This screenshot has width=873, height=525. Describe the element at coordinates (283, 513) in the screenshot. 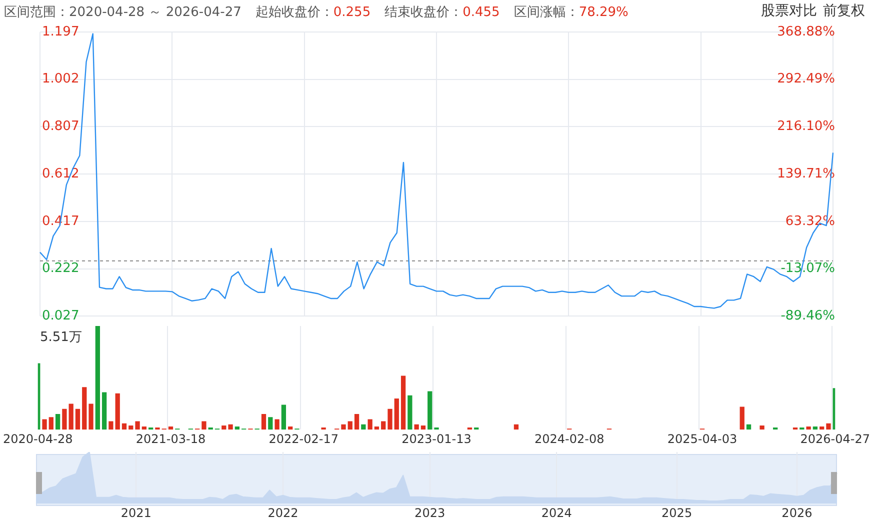

I see `x-tick-label: 2022` at that location.